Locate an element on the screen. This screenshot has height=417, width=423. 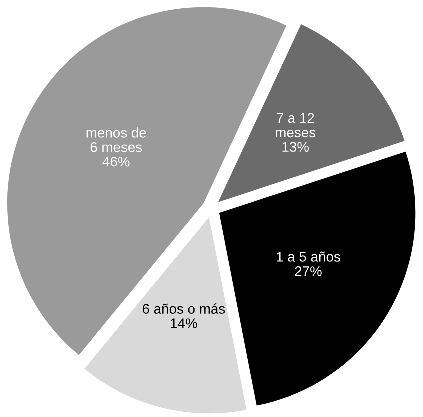
slice-label: menos de 6 meses is located at coordinates (116, 140).